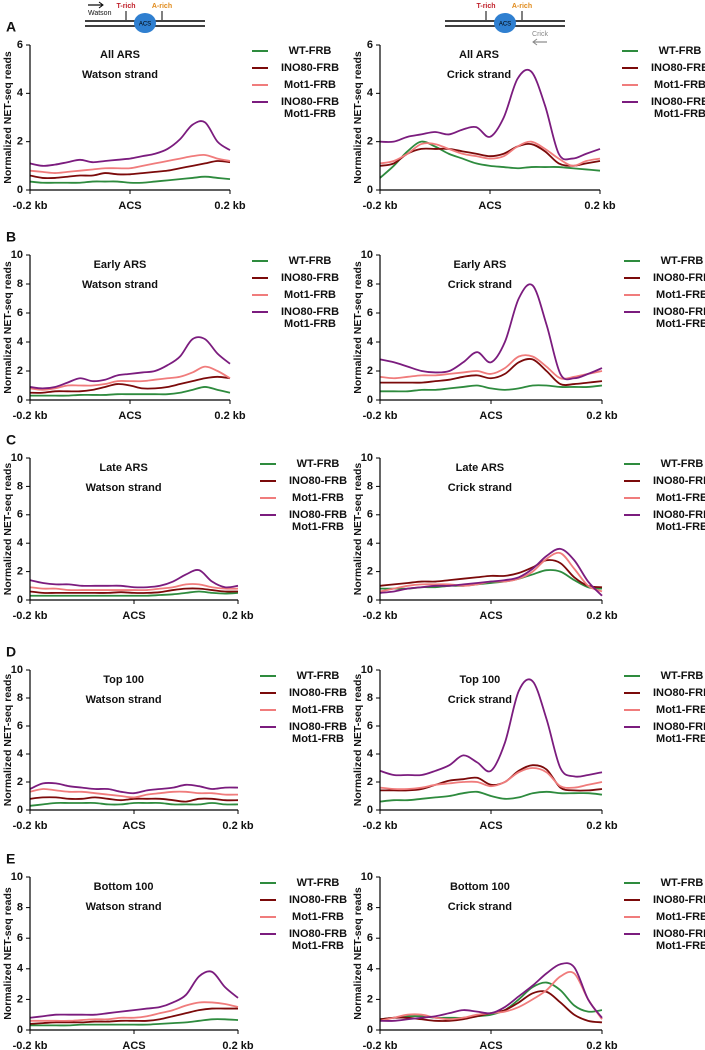  I want to click on strand-label: Watson, so click(100, 13).